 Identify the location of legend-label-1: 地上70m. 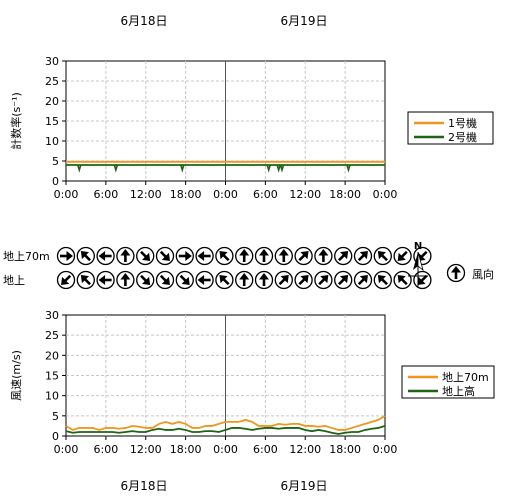
(465, 377).